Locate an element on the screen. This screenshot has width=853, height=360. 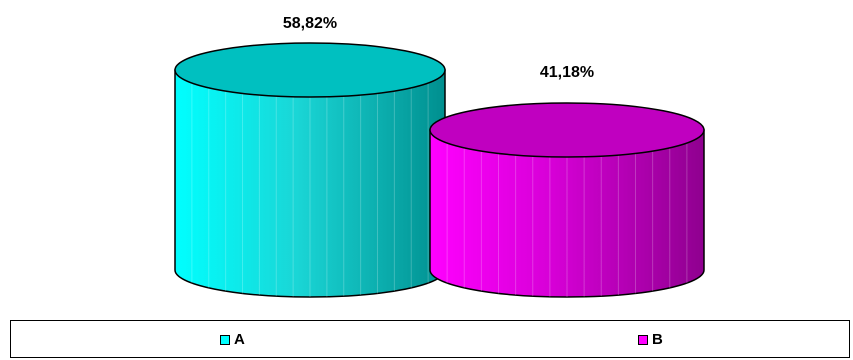
data-label-a: 58,82% is located at coordinates (310, 23).